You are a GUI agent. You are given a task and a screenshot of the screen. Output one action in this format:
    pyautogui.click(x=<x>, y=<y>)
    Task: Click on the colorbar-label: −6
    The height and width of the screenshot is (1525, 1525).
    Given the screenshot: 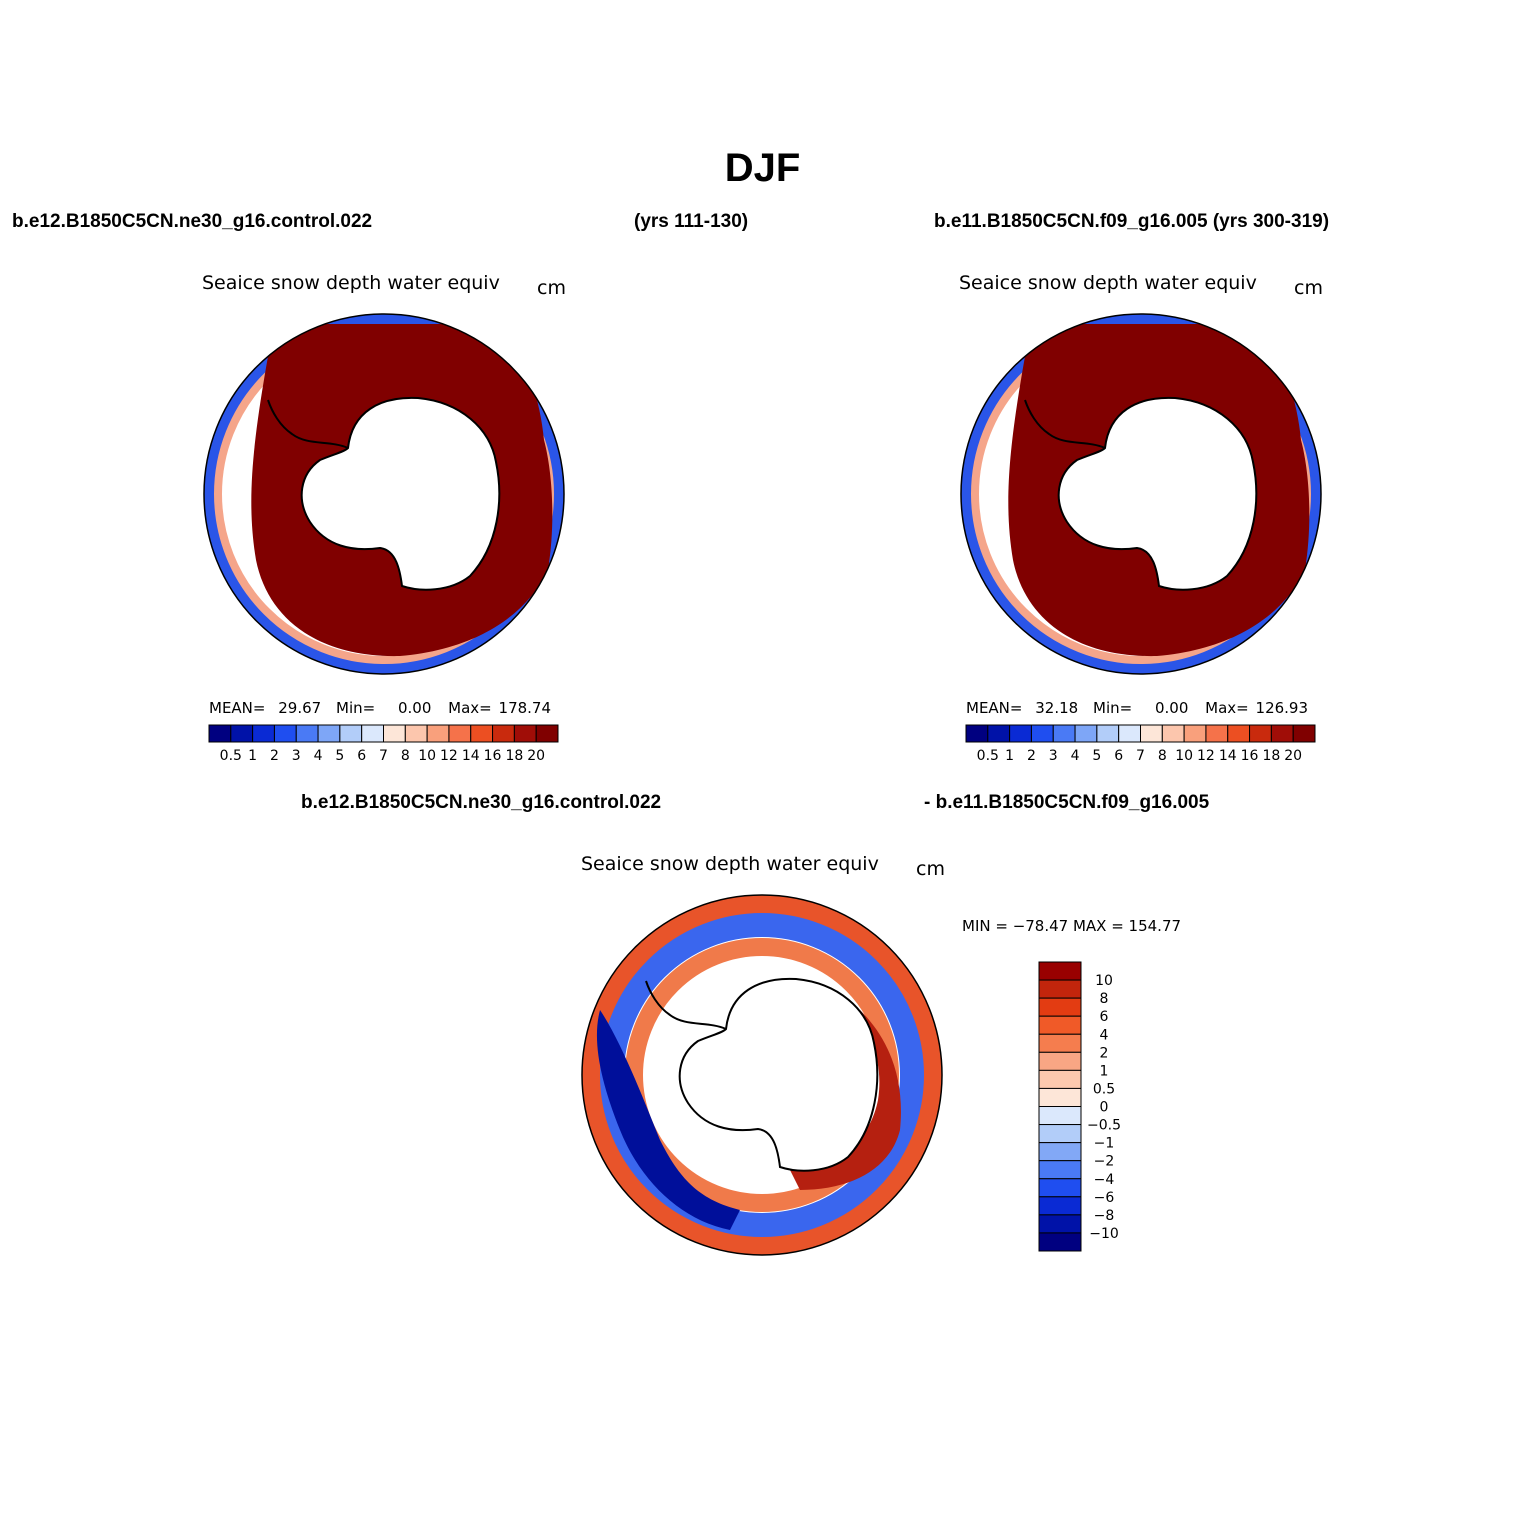 What is the action you would take?
    pyautogui.click(x=1104, y=1198)
    